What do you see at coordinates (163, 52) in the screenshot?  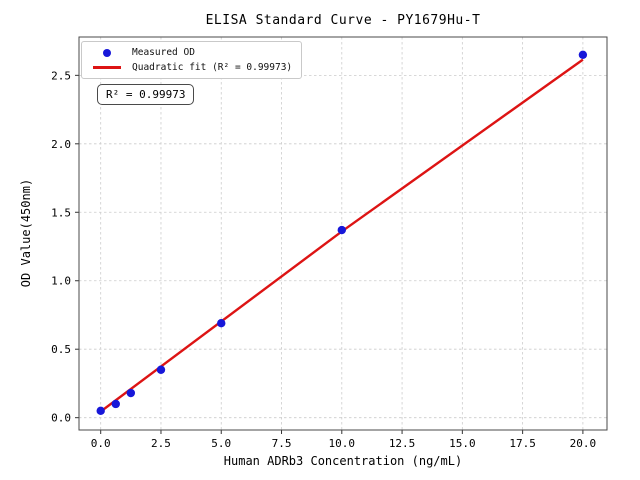 I see `legend-label: Measured OD` at bounding box center [163, 52].